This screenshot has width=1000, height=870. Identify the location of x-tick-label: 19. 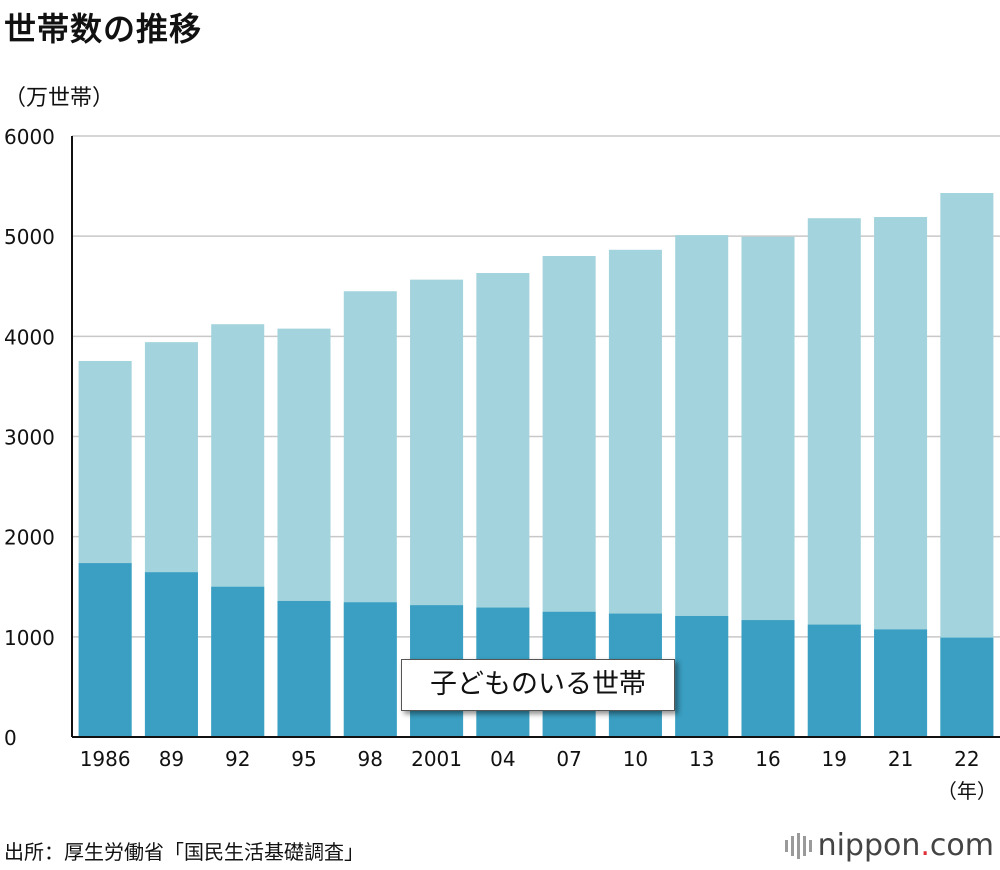
(834, 759).